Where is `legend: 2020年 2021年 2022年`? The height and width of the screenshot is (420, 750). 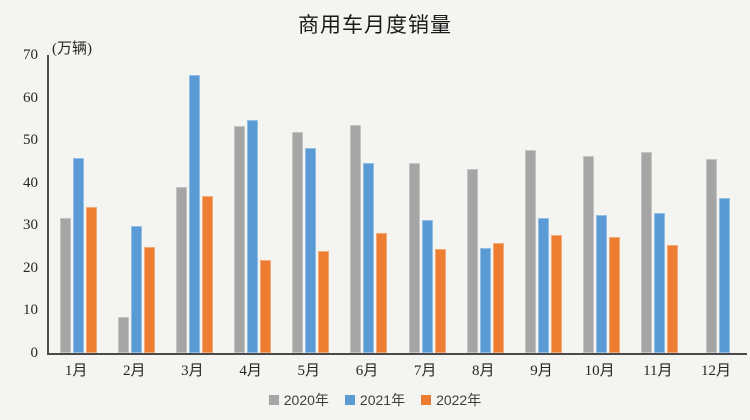 legend: 2020年 2021年 2022年 is located at coordinates (375, 400).